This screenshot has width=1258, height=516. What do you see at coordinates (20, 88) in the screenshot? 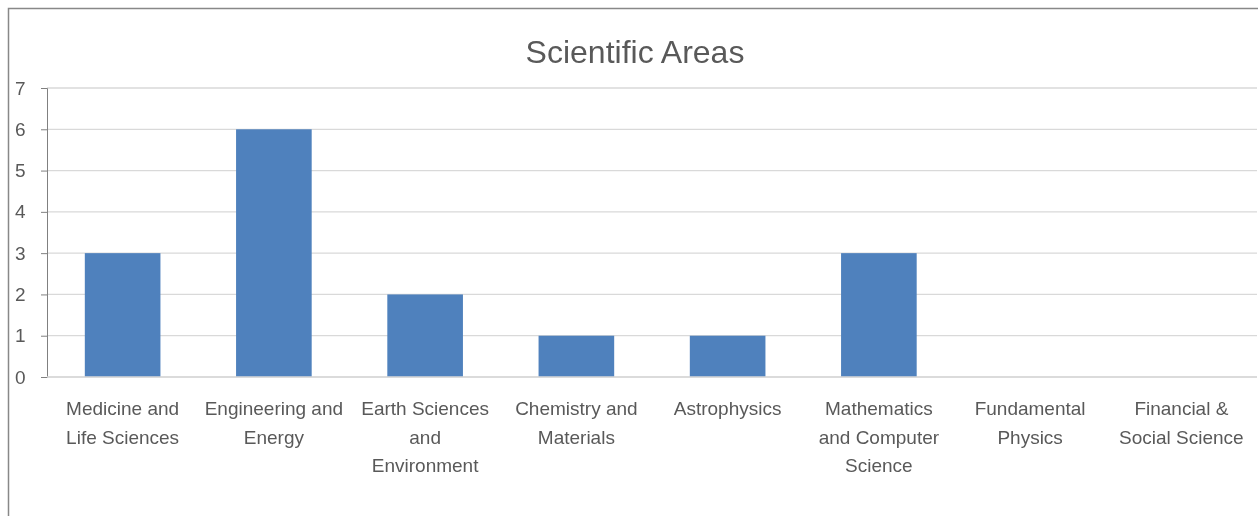
I see `y-tick-label: 7` at bounding box center [20, 88].